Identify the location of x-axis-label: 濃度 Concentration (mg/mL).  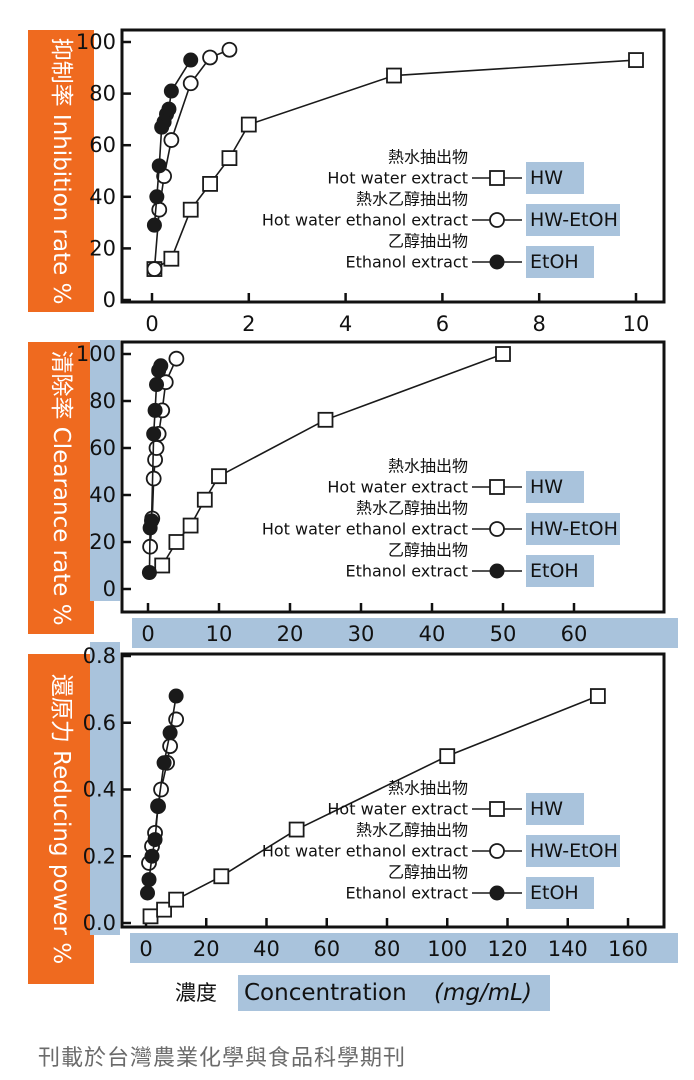
(362, 993).